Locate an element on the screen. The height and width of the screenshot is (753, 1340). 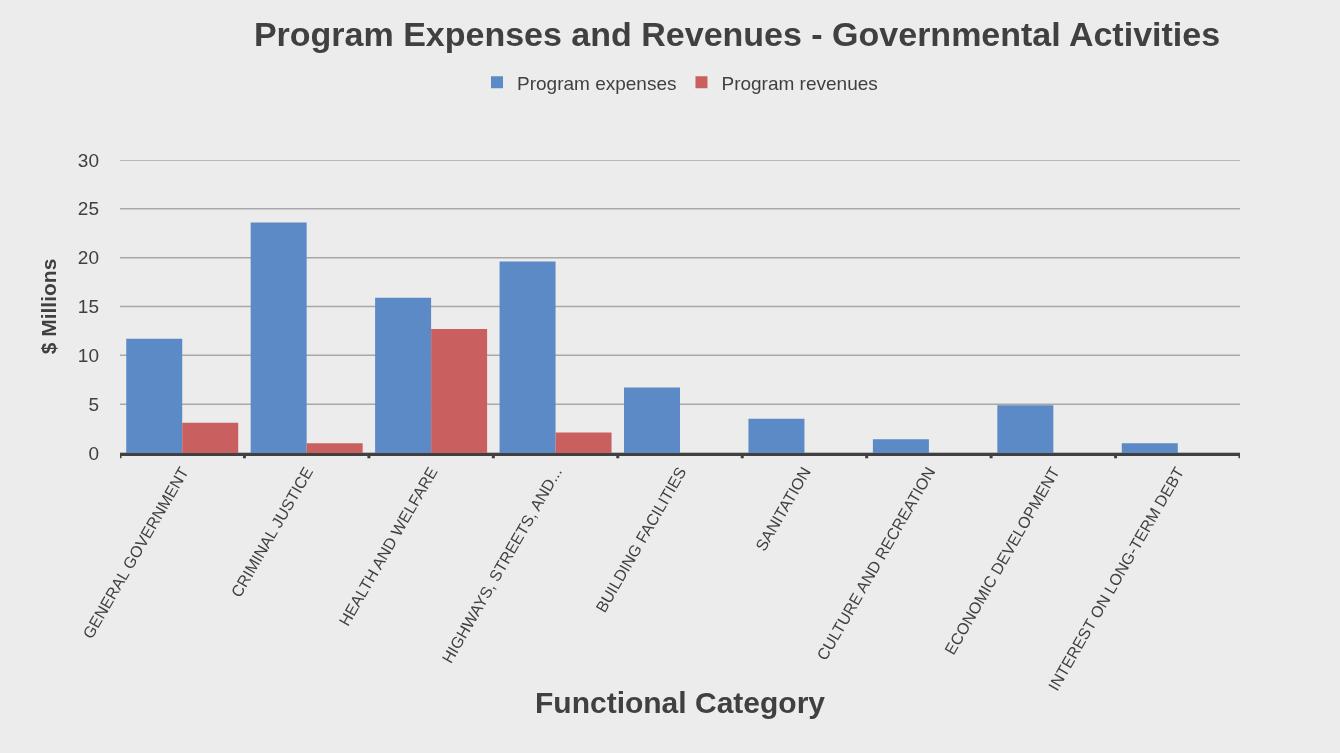
y-axis-title: $ Millions is located at coordinates (49, 306).